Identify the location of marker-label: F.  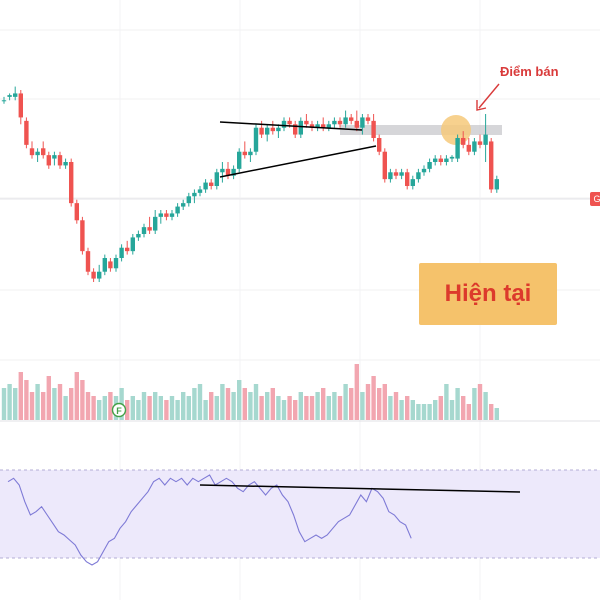
(119, 411).